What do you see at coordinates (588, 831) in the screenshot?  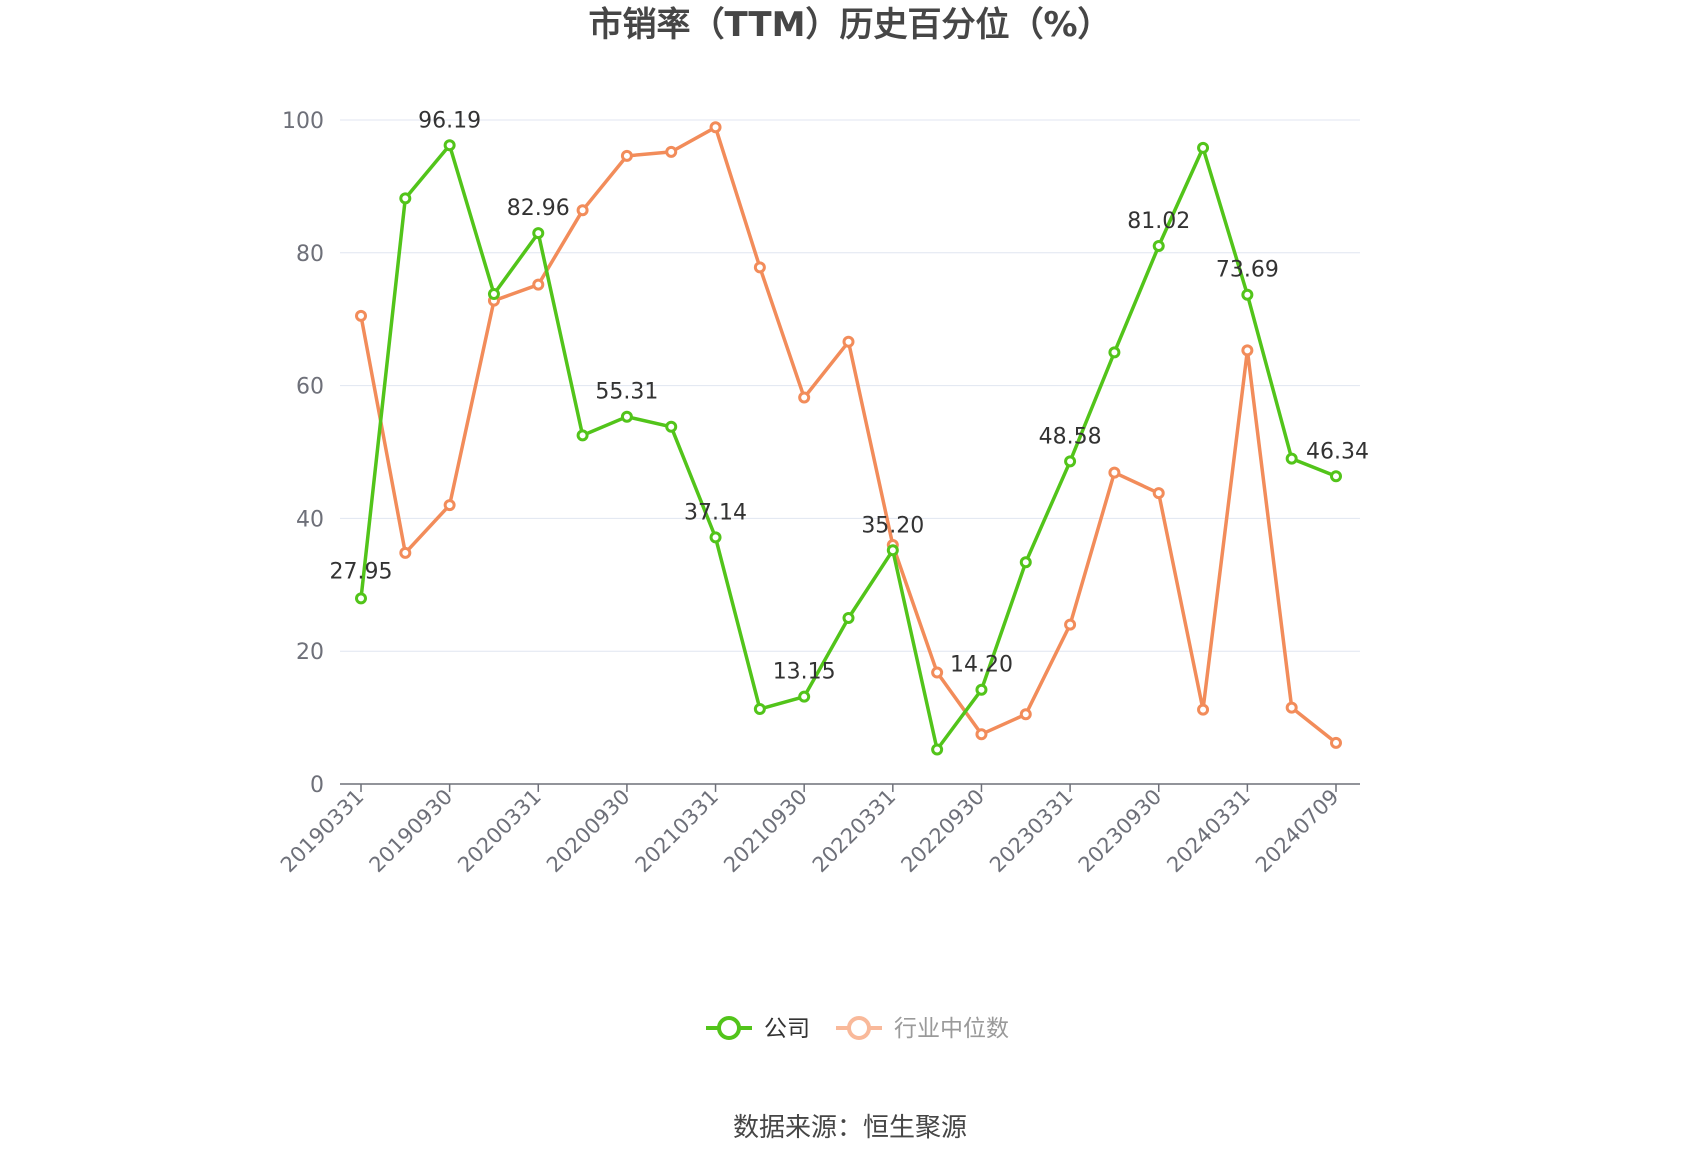 I see `x-tick-label: 20200930` at bounding box center [588, 831].